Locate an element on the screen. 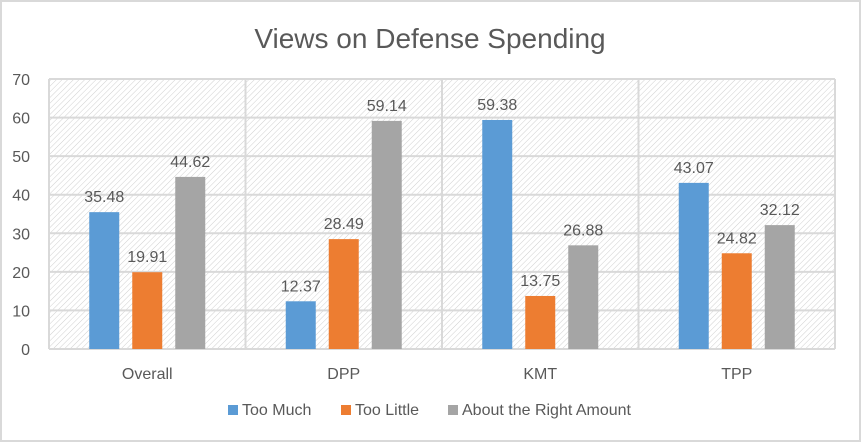 The image size is (861, 442). bar-too-little-tpp is located at coordinates (736, 301).